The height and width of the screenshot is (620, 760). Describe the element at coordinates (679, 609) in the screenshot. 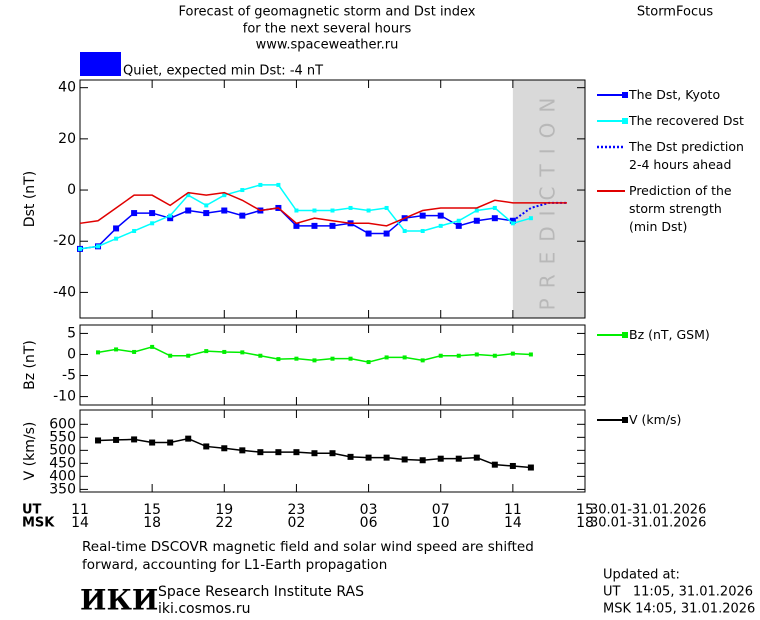

I see `updated-msk: MSK 14:05, 31.01.2026` at that location.